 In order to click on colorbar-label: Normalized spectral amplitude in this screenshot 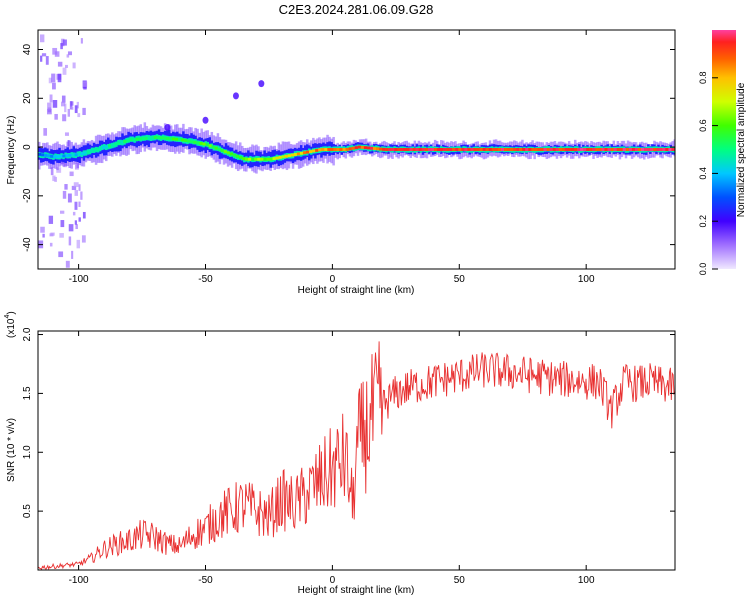, I will do `click(741, 149)`.